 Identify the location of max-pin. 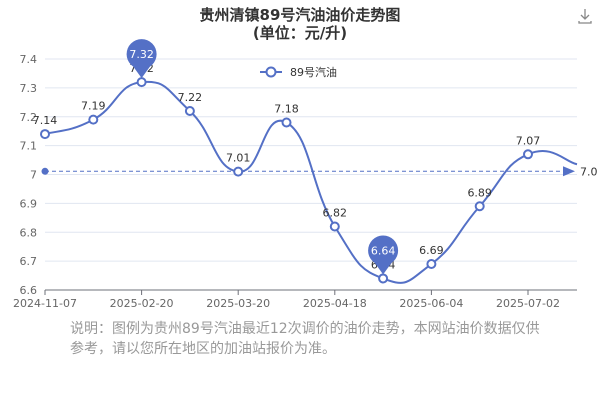
(141, 54).